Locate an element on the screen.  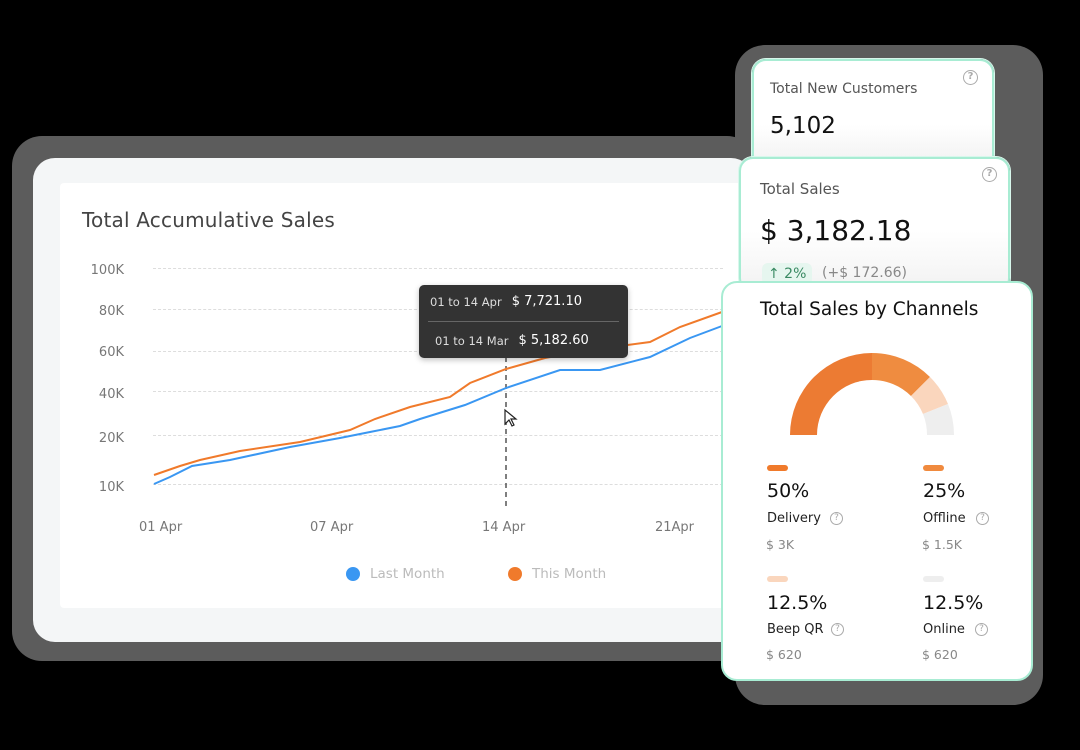
channel-amount: $ 1.5K is located at coordinates (942, 544).